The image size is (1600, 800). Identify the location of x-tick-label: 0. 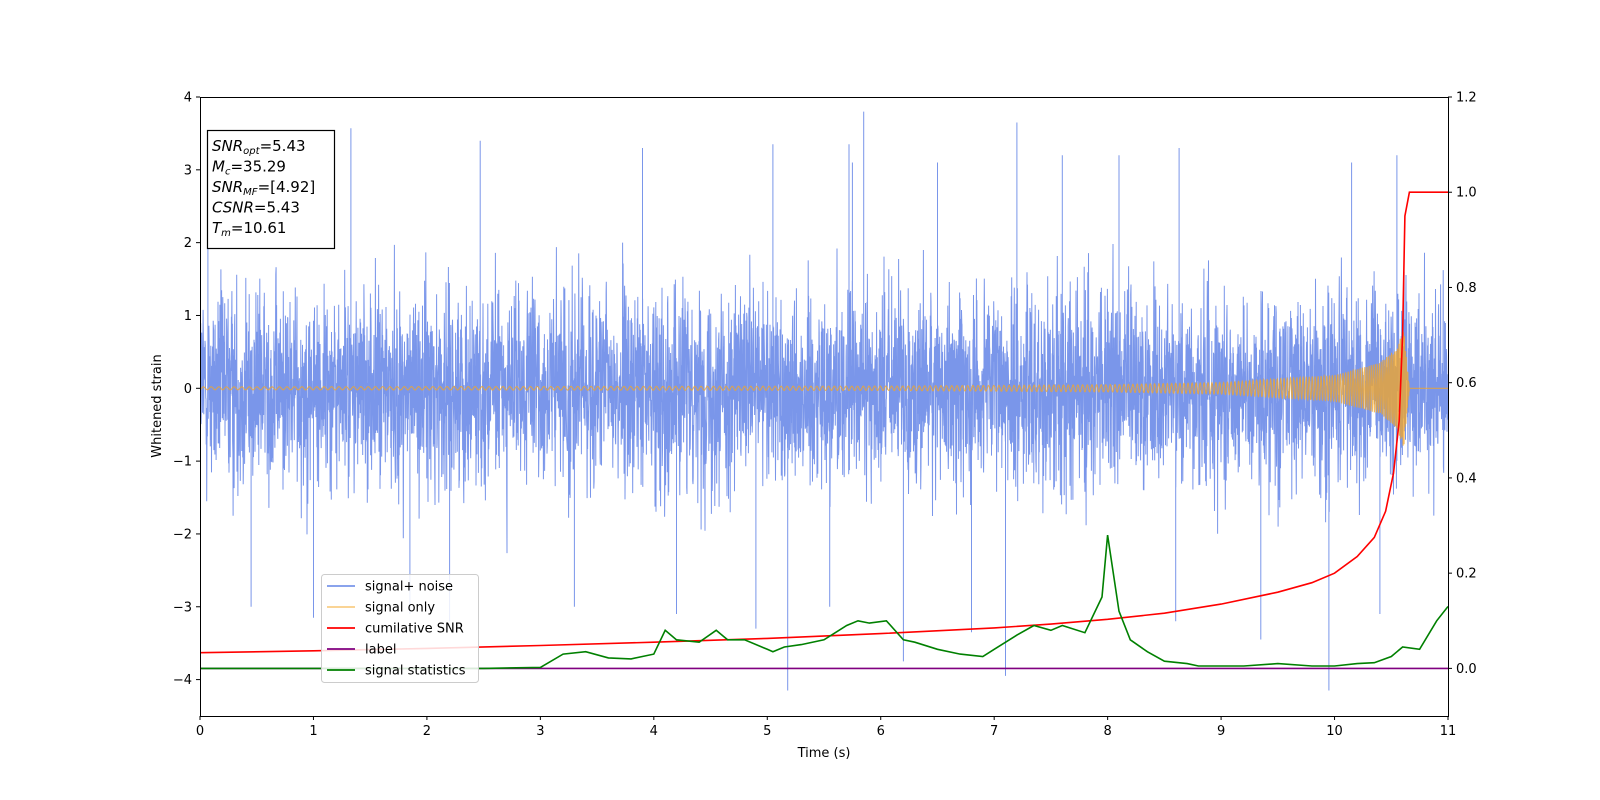
(200, 731).